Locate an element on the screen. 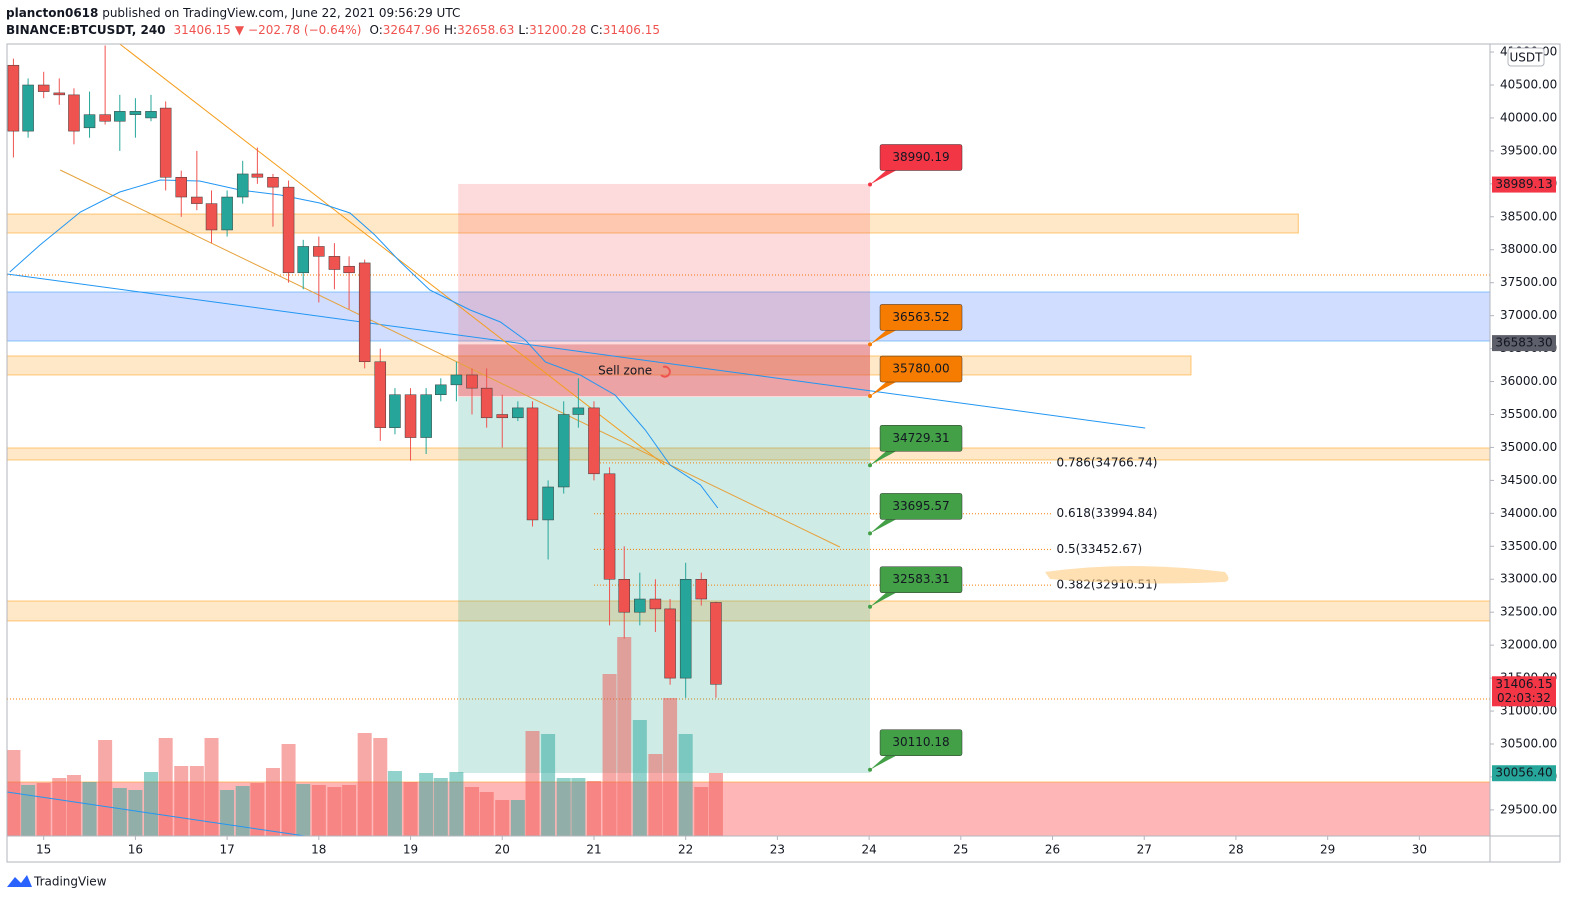 This screenshot has width=1575, height=908. ohlc-label: L: is located at coordinates (523, 30).